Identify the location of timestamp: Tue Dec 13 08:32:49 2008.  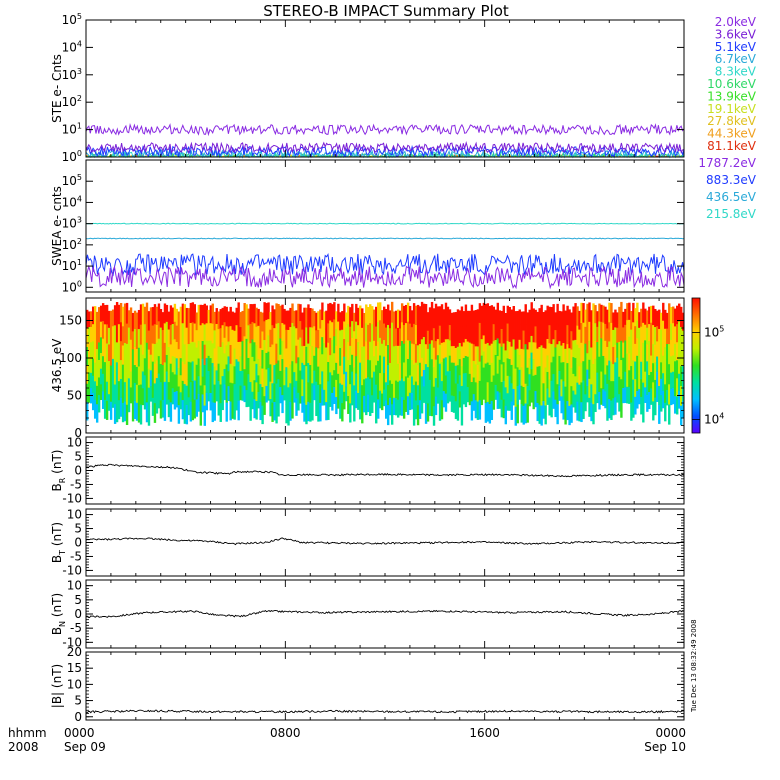
(694, 666).